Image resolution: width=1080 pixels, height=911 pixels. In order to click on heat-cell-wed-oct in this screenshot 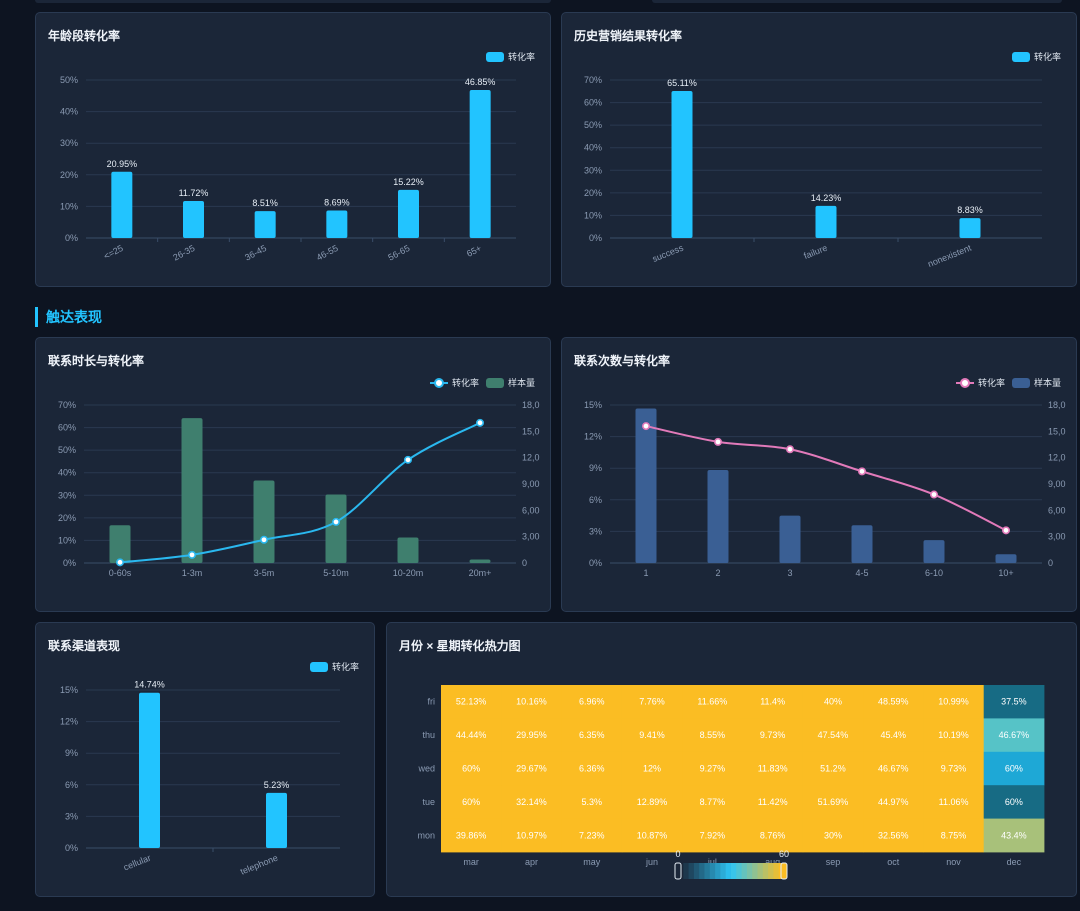, I will do `click(893, 768)`.